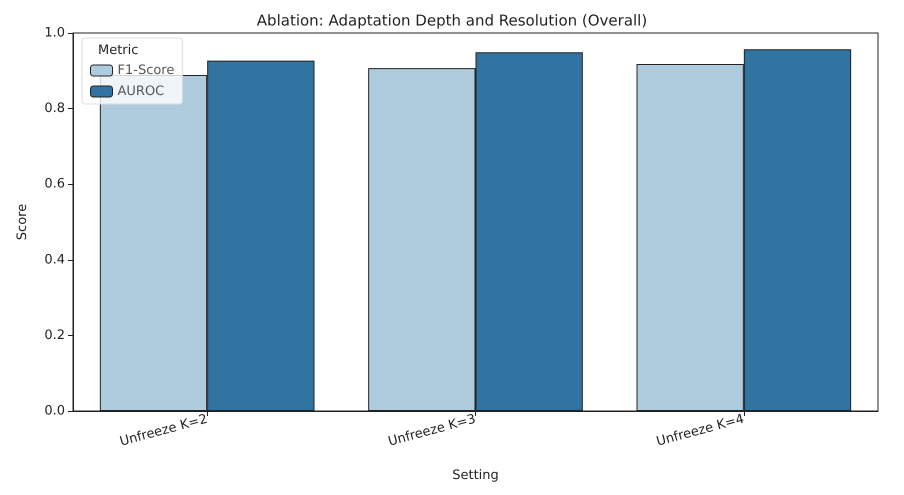 Image resolution: width=904 pixels, height=495 pixels. I want to click on y-tick-label: 0.2, so click(54, 335).